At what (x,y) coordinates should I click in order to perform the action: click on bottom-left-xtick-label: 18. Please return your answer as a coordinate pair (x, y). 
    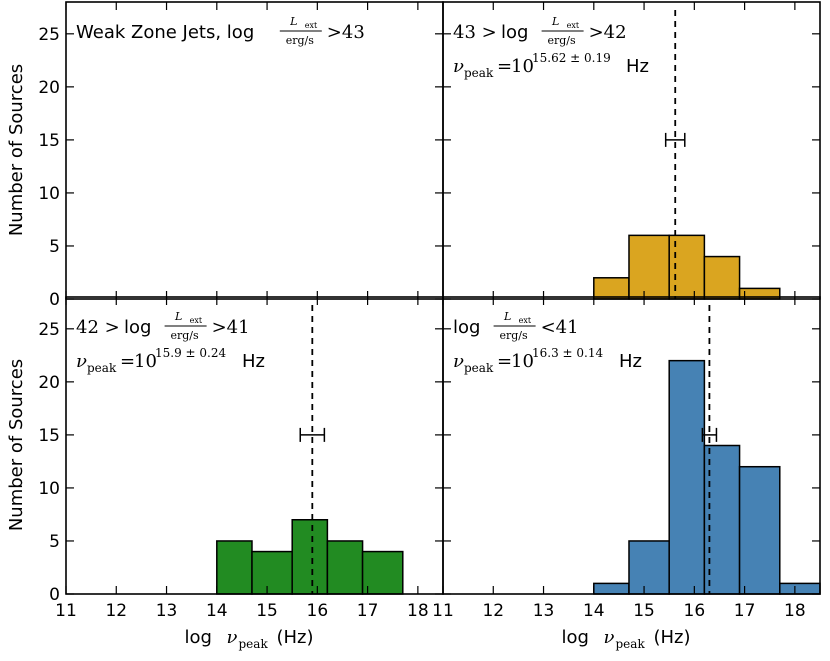
    Looking at the image, I should click on (418, 611).